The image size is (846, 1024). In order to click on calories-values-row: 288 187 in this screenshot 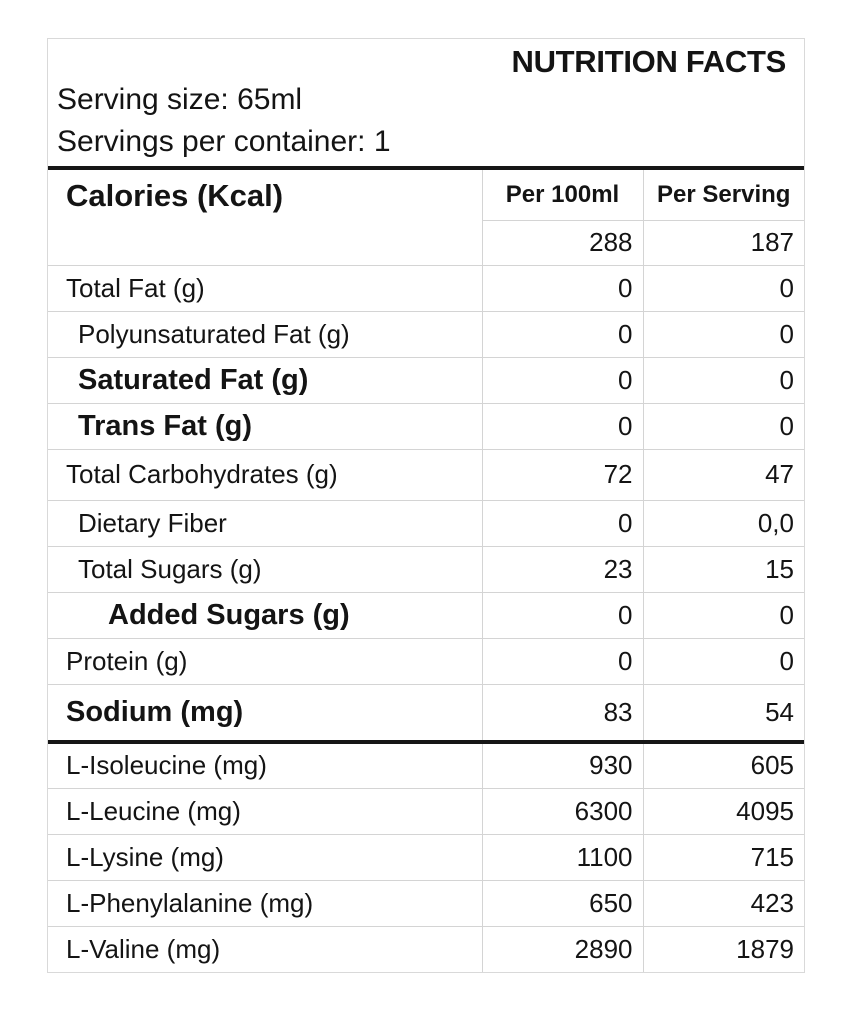, I will do `click(426, 242)`.